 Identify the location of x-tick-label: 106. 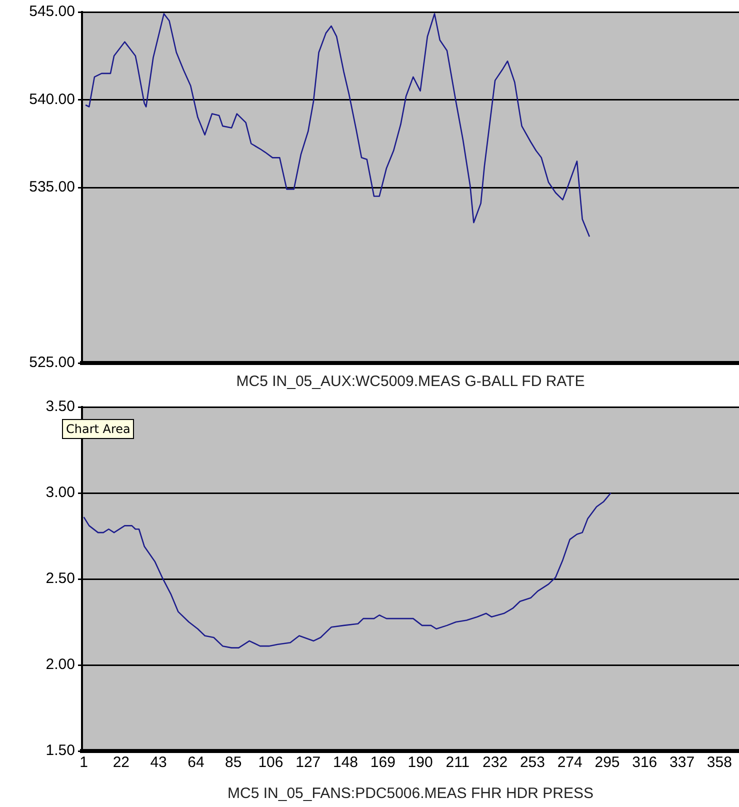
(271, 763).